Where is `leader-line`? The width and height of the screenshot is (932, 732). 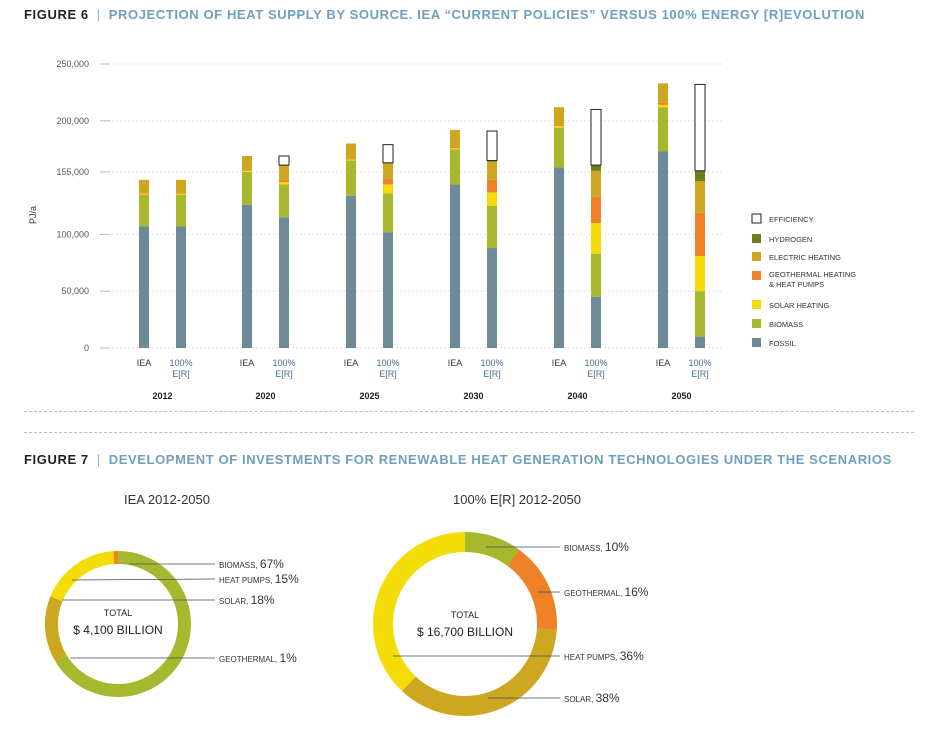
leader-line is located at coordinates (143, 579).